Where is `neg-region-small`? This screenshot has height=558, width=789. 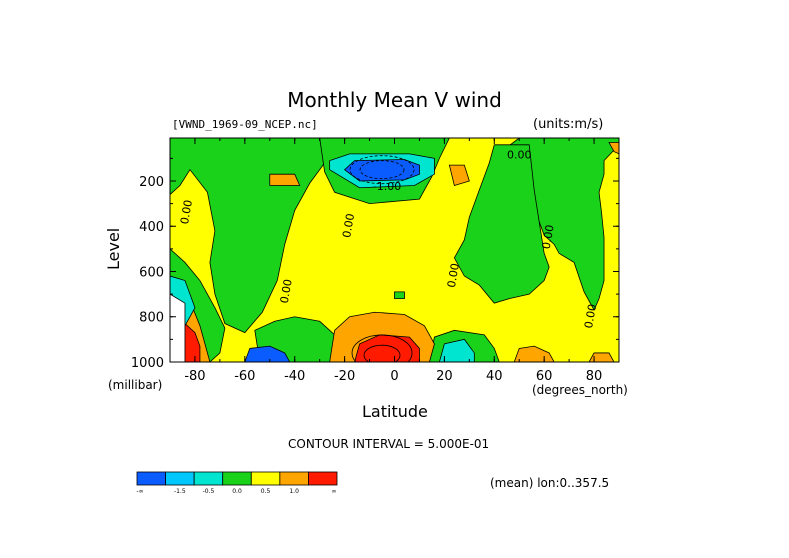 neg-region-small is located at coordinates (399, 295).